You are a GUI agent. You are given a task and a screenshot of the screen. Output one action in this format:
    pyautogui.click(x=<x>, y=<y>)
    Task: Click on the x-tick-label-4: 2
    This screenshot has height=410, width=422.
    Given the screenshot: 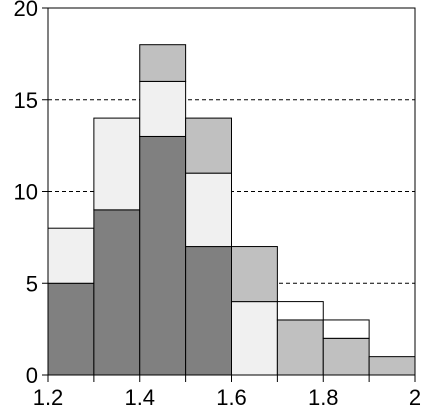 What is the action you would take?
    pyautogui.click(x=415, y=397)
    